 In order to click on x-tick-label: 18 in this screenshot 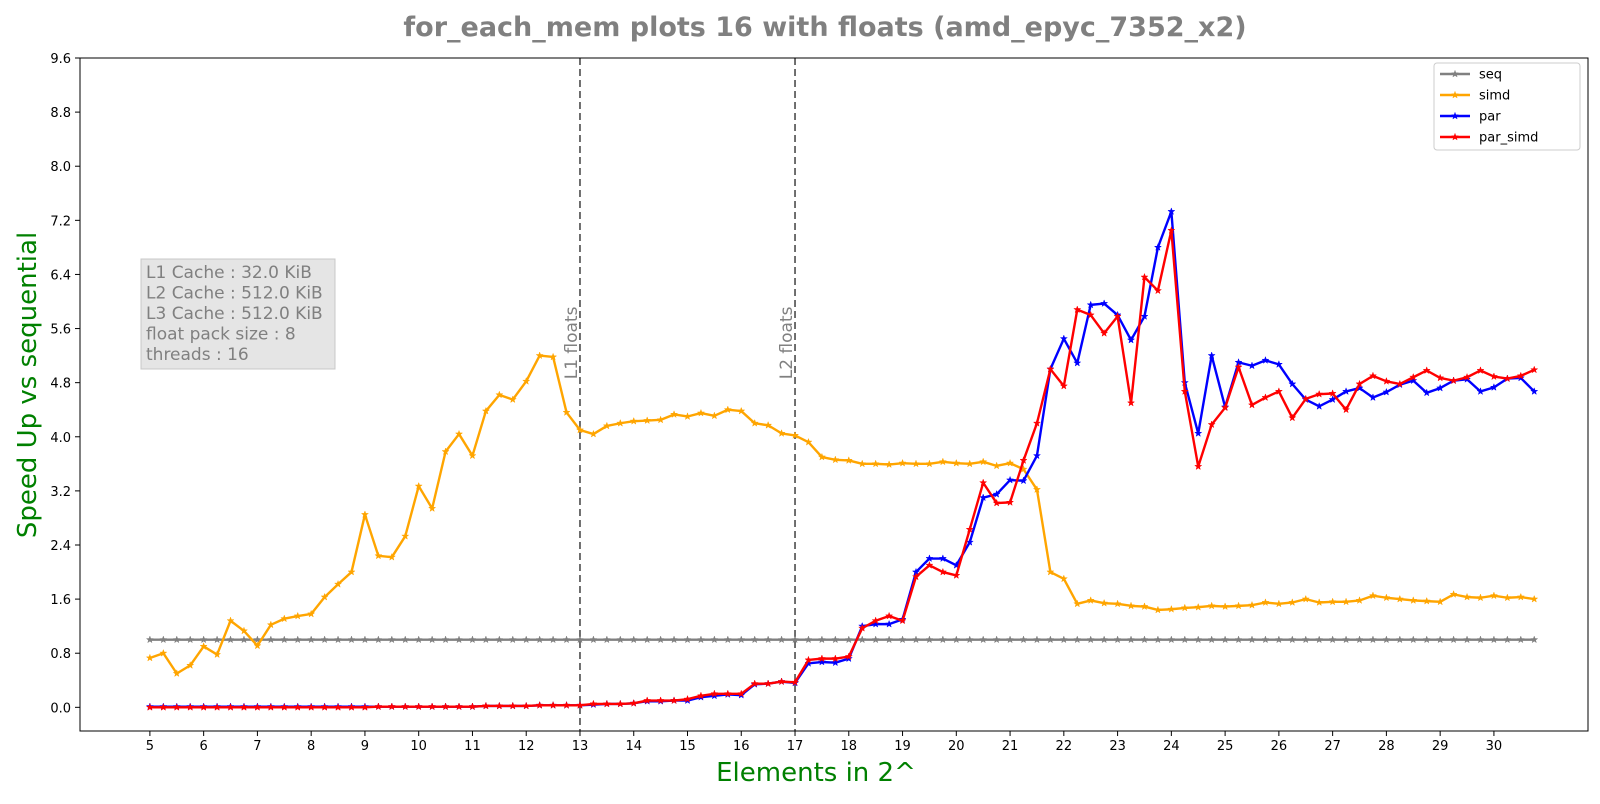, I will do `click(849, 746)`.